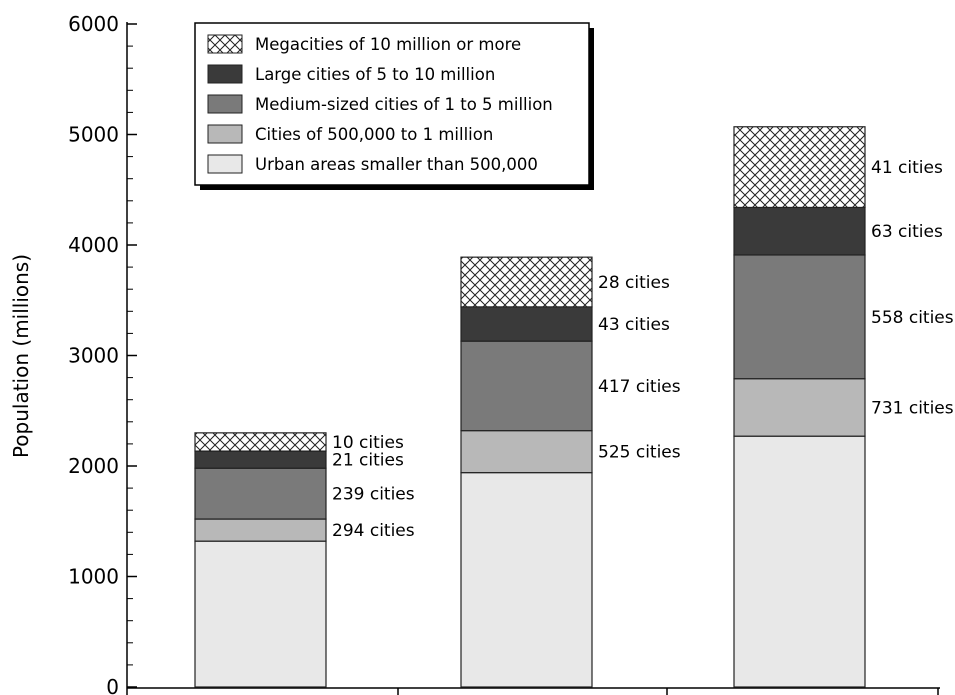  Describe the element at coordinates (639, 453) in the screenshot. I see `bar-1-annotation-0: 525 cities` at that location.